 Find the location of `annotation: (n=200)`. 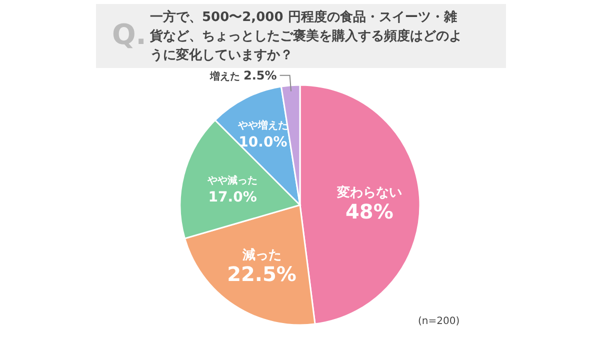

annotation: (n=200) is located at coordinates (439, 321).